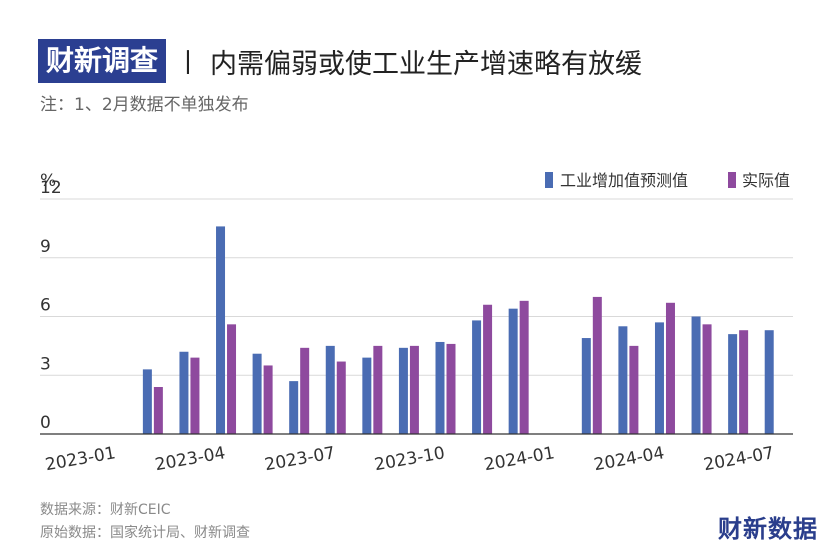 The width and height of the screenshot is (840, 559). I want to click on y-tick-label: 0, so click(45, 423).